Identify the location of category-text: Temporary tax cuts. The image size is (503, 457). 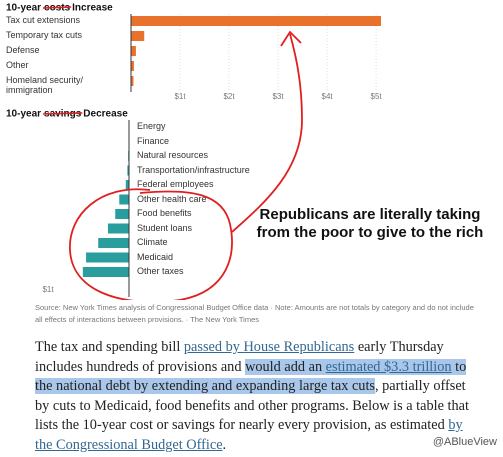
(44, 35).